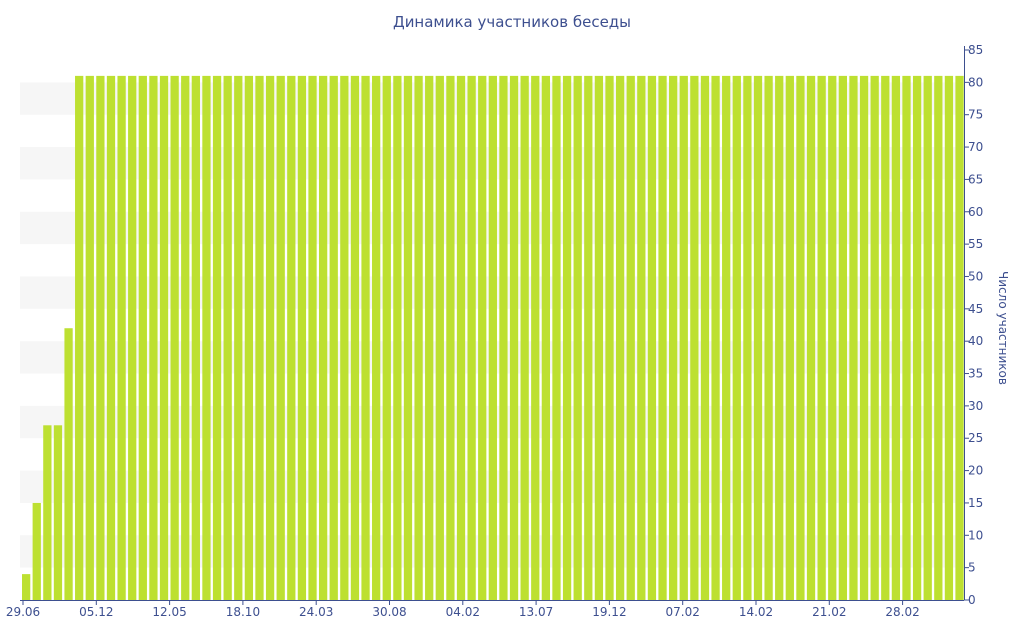 This screenshot has width=1024, height=640. I want to click on x-tick-label: 13.07, so click(536, 612).